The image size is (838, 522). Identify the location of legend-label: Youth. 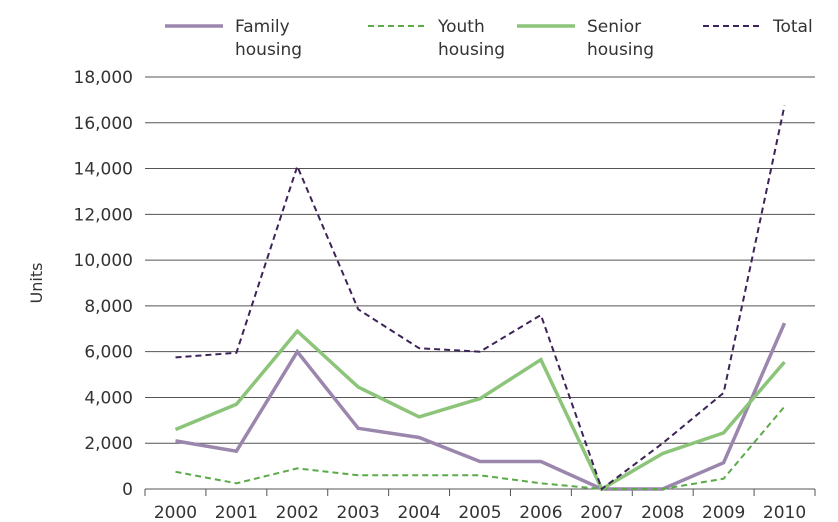
(461, 27).